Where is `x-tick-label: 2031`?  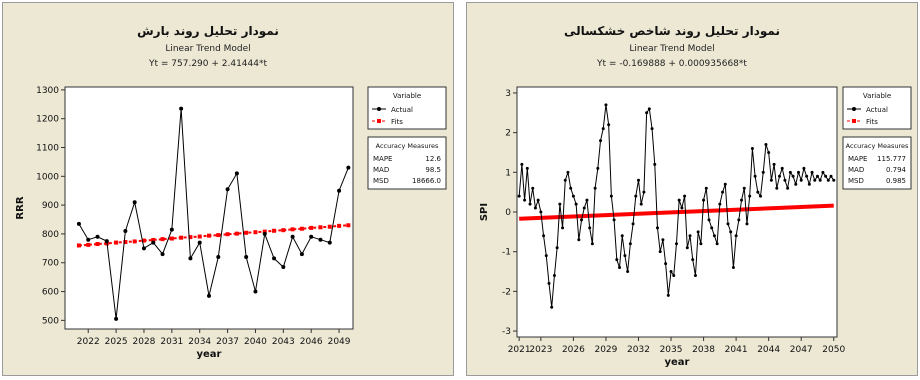
x-tick-label: 2031 is located at coordinates (171, 342).